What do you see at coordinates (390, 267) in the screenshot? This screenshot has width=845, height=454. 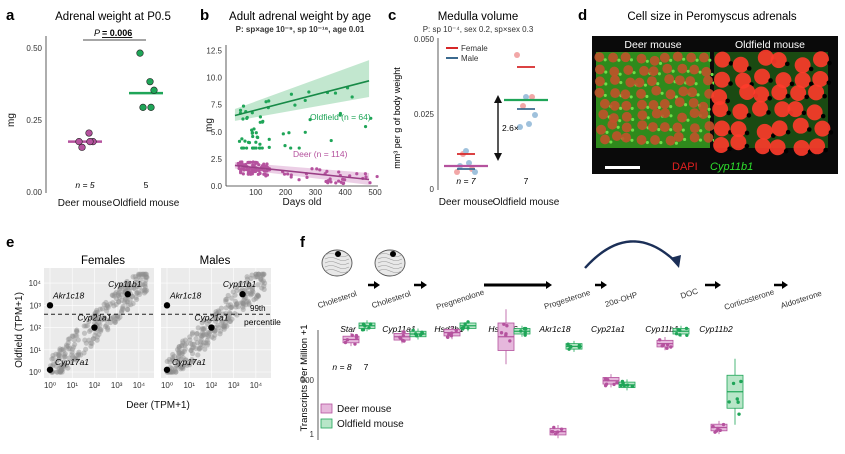 I see `cell-organelle` at bounding box center [390, 267].